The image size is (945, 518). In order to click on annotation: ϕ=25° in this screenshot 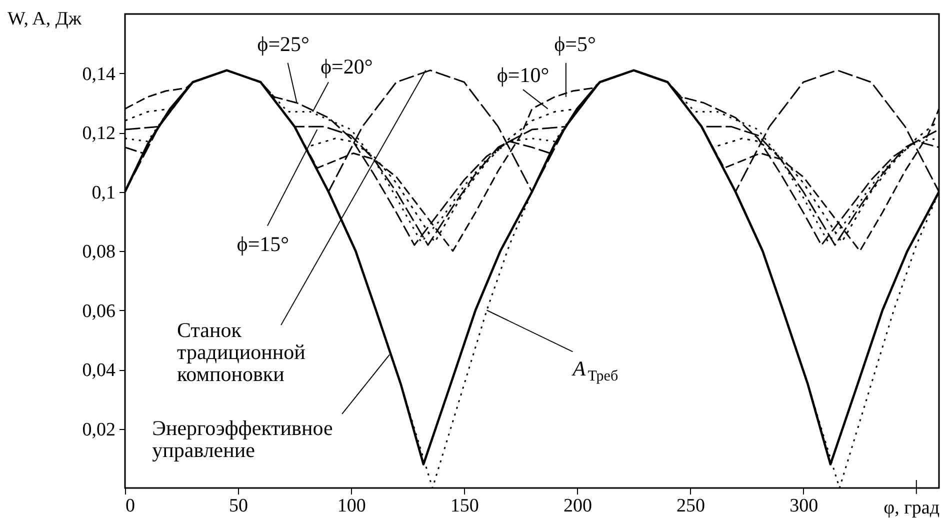, I will do `click(283, 44)`.